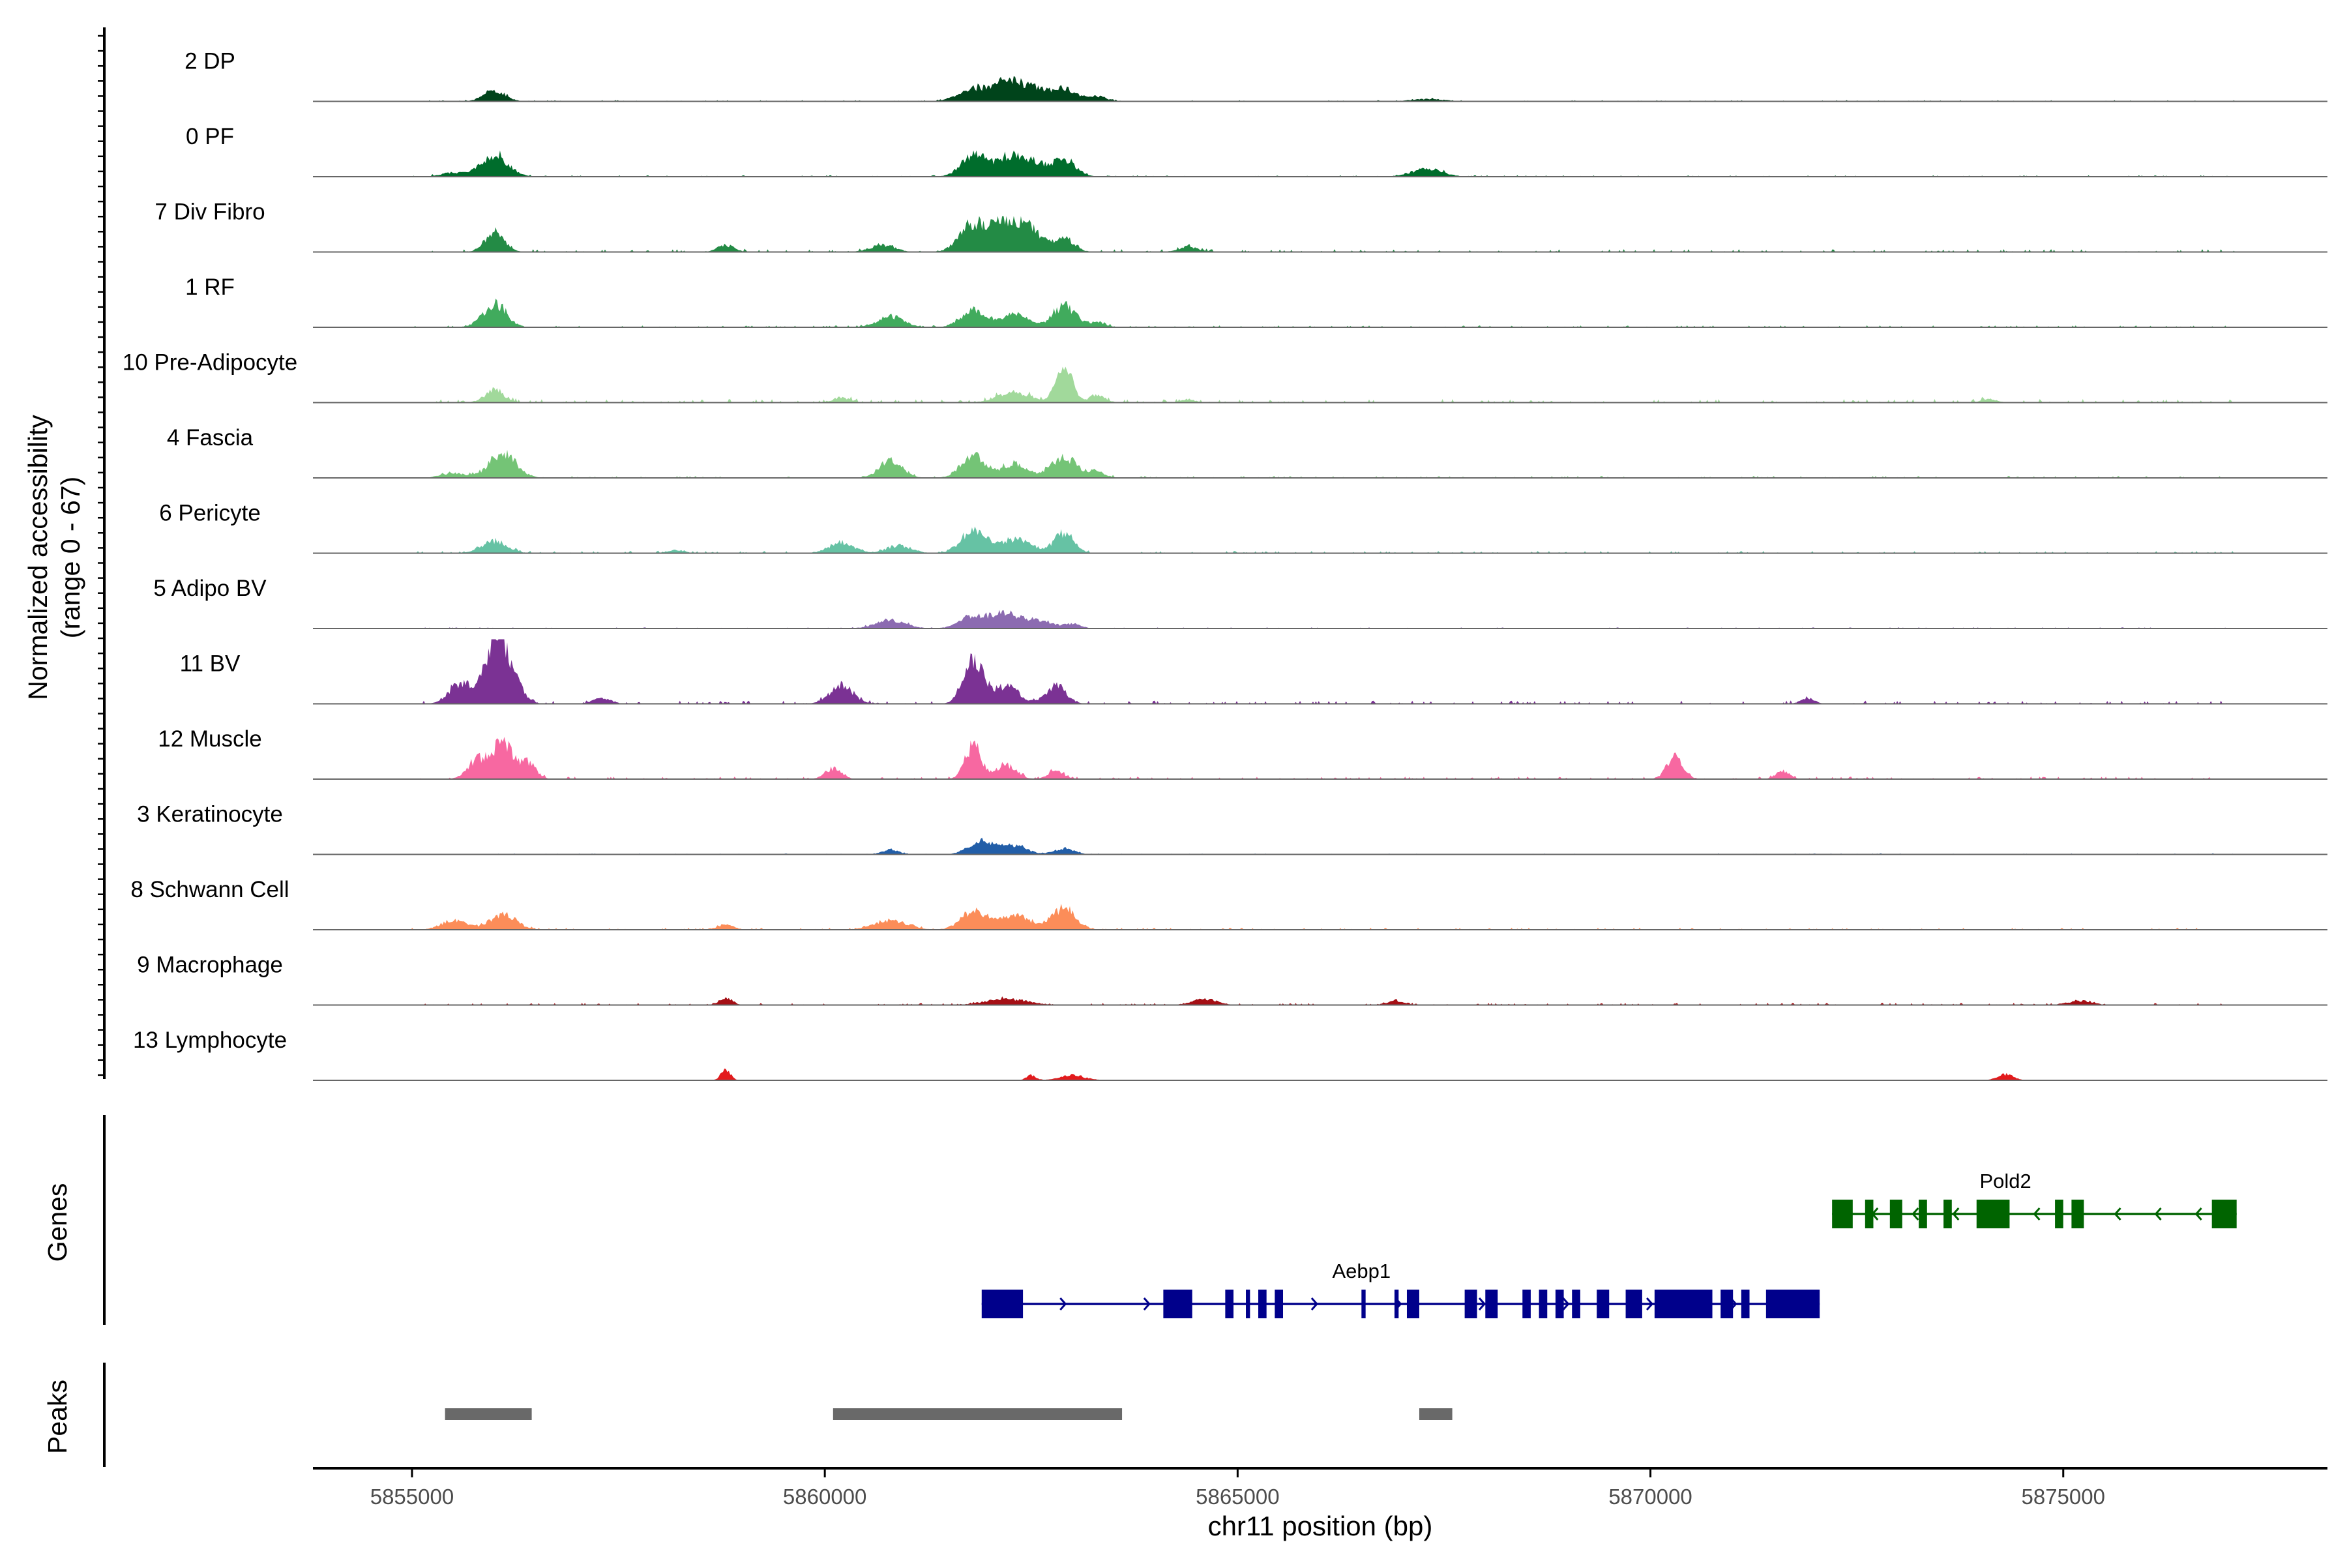 This screenshot has height=1568, width=2347. What do you see at coordinates (209, 889) in the screenshot?
I see `track-label: 8 Schwann Cell` at bounding box center [209, 889].